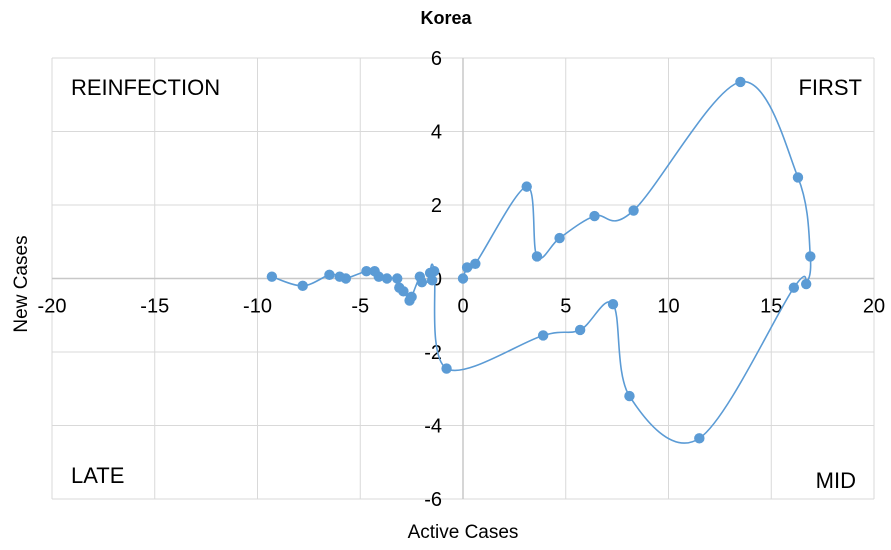  Describe the element at coordinates (463, 532) in the screenshot. I see `x-axis-label: Active Cases` at that location.